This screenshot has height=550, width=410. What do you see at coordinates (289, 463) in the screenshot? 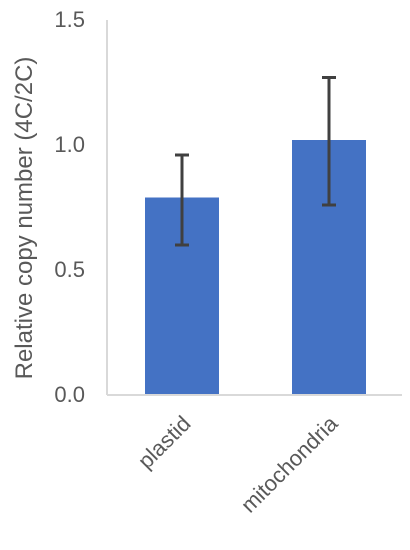
I see `category-label-mitochondria: mitochondria` at bounding box center [289, 463].